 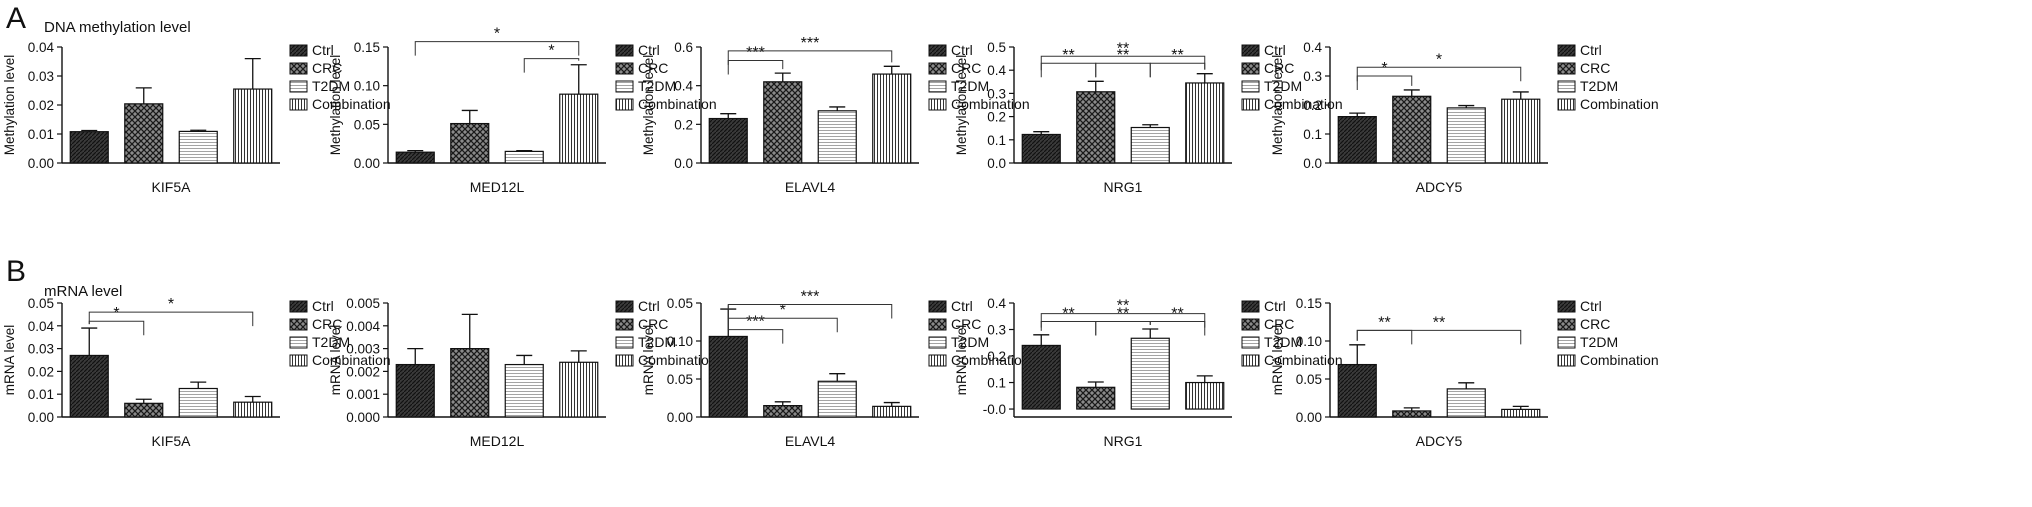 I want to click on x-axis-label: ADCY5, so click(x=1439, y=187).